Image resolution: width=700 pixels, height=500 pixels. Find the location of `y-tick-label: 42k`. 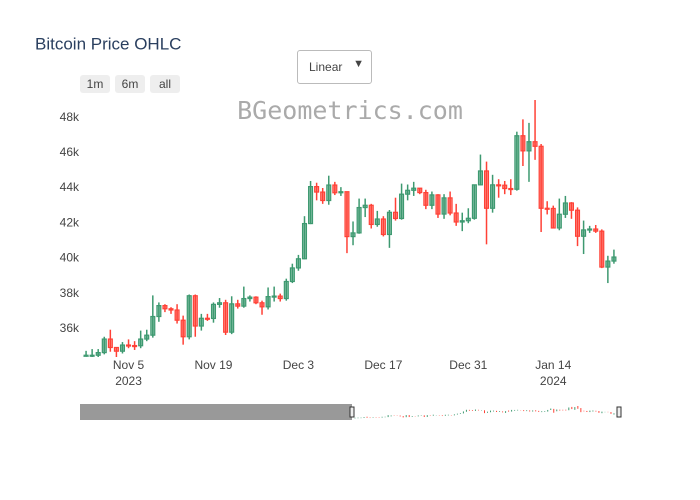

y-tick-label: 42k is located at coordinates (70, 222).